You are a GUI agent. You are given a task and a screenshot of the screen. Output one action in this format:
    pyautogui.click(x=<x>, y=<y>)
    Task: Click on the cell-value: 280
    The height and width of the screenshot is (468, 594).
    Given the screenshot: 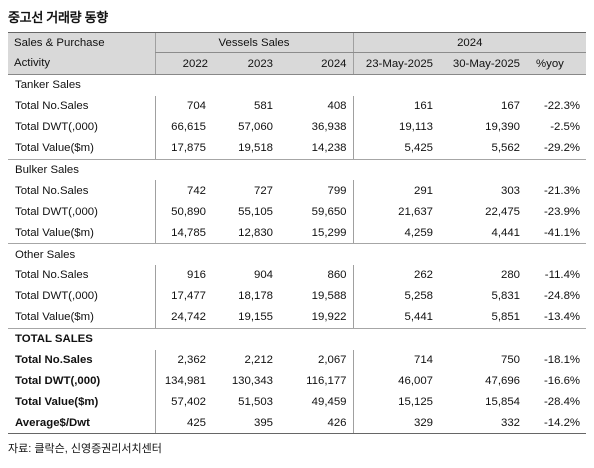 What is the action you would take?
    pyautogui.click(x=511, y=275)
    